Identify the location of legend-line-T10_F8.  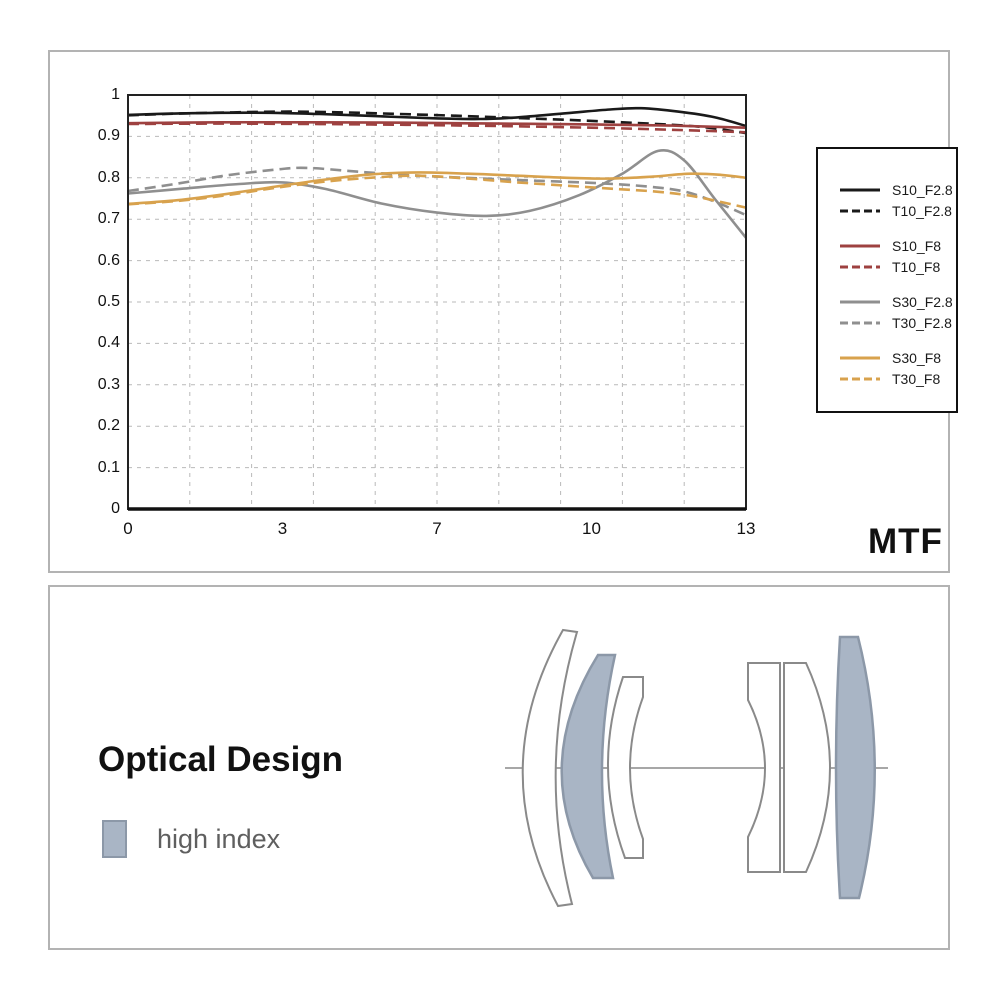
(860, 266).